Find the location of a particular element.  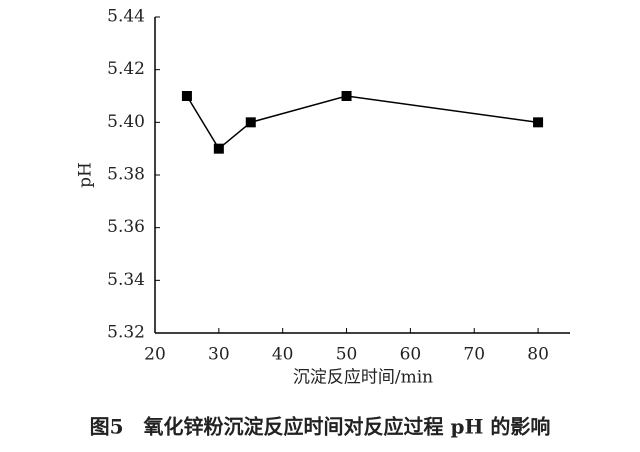

x-tick-label: 40 is located at coordinates (283, 355).